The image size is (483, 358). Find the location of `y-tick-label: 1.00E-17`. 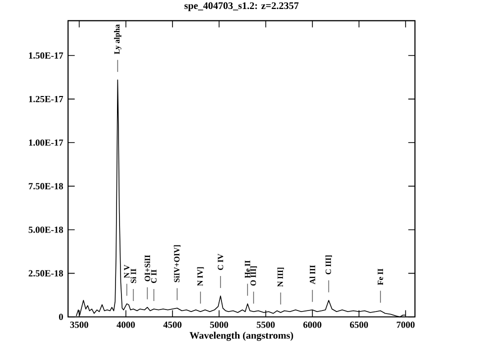

y-tick-label: 1.00E-17 is located at coordinates (46, 142).